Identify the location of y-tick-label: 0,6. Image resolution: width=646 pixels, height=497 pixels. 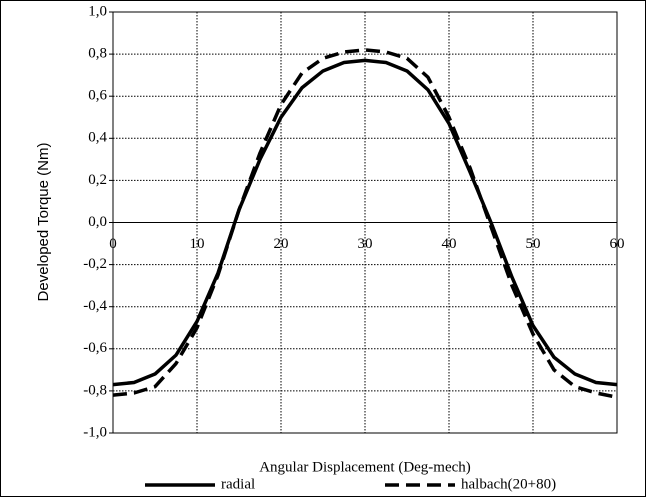
(97, 96).